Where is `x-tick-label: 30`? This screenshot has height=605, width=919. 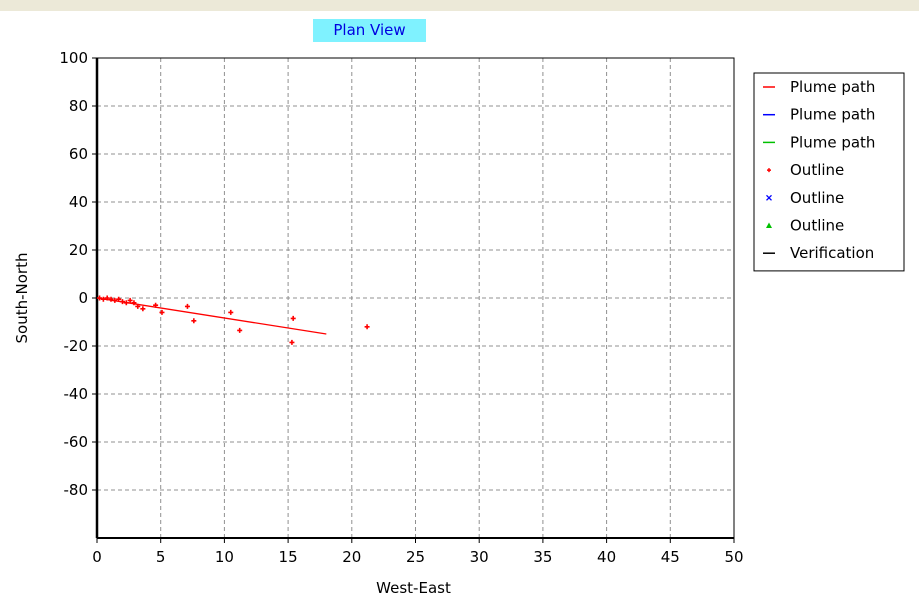
x-tick-label: 30 is located at coordinates (479, 557).